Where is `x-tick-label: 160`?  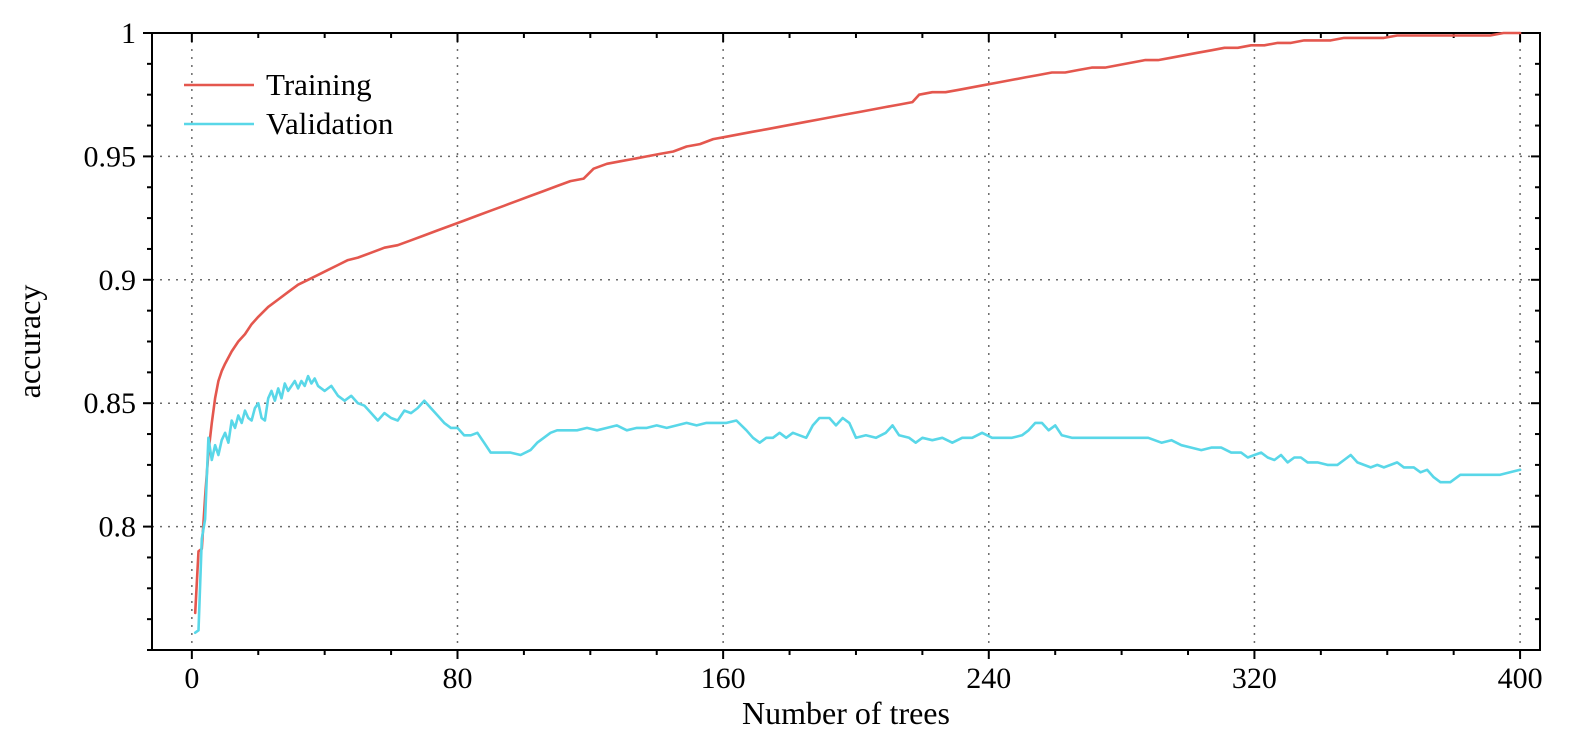 x-tick-label: 160 is located at coordinates (723, 678).